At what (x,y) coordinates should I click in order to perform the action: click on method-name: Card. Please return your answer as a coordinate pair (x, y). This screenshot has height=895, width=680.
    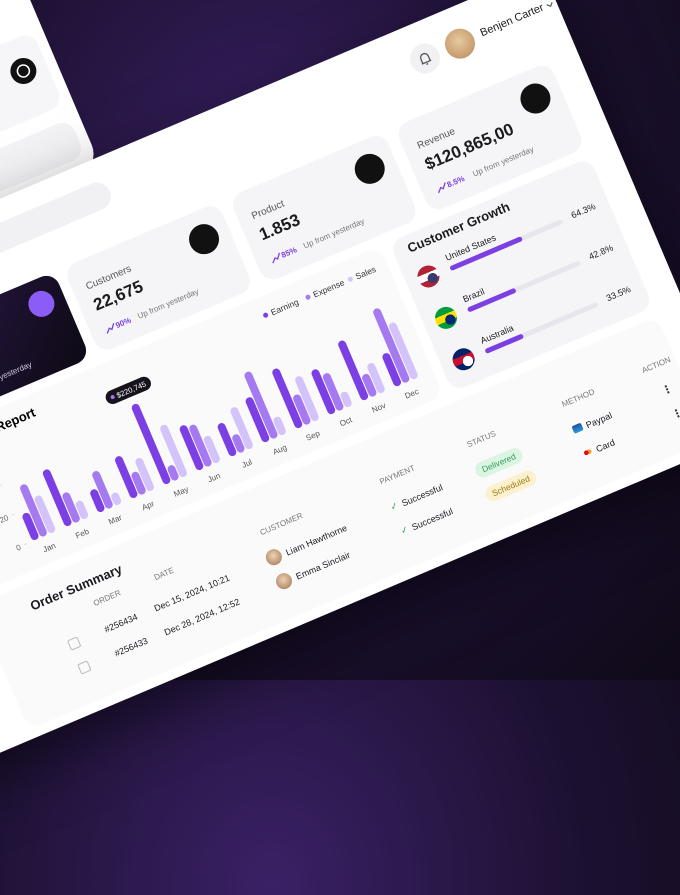
    Looking at the image, I should click on (605, 446).